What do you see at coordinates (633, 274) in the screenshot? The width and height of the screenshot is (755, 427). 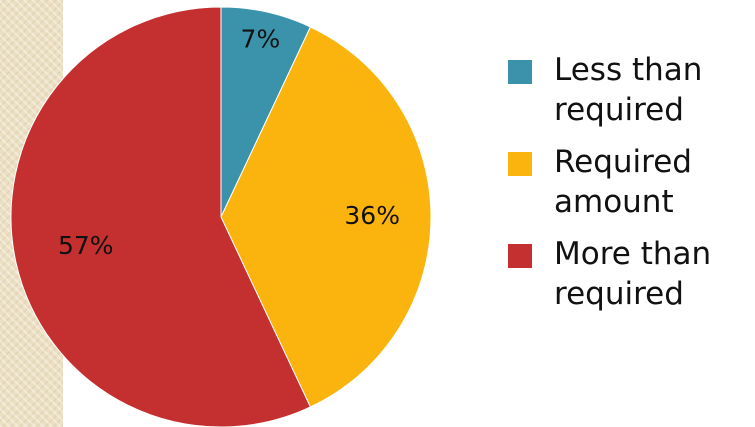 I see `legend-label: More than required` at bounding box center [633, 274].